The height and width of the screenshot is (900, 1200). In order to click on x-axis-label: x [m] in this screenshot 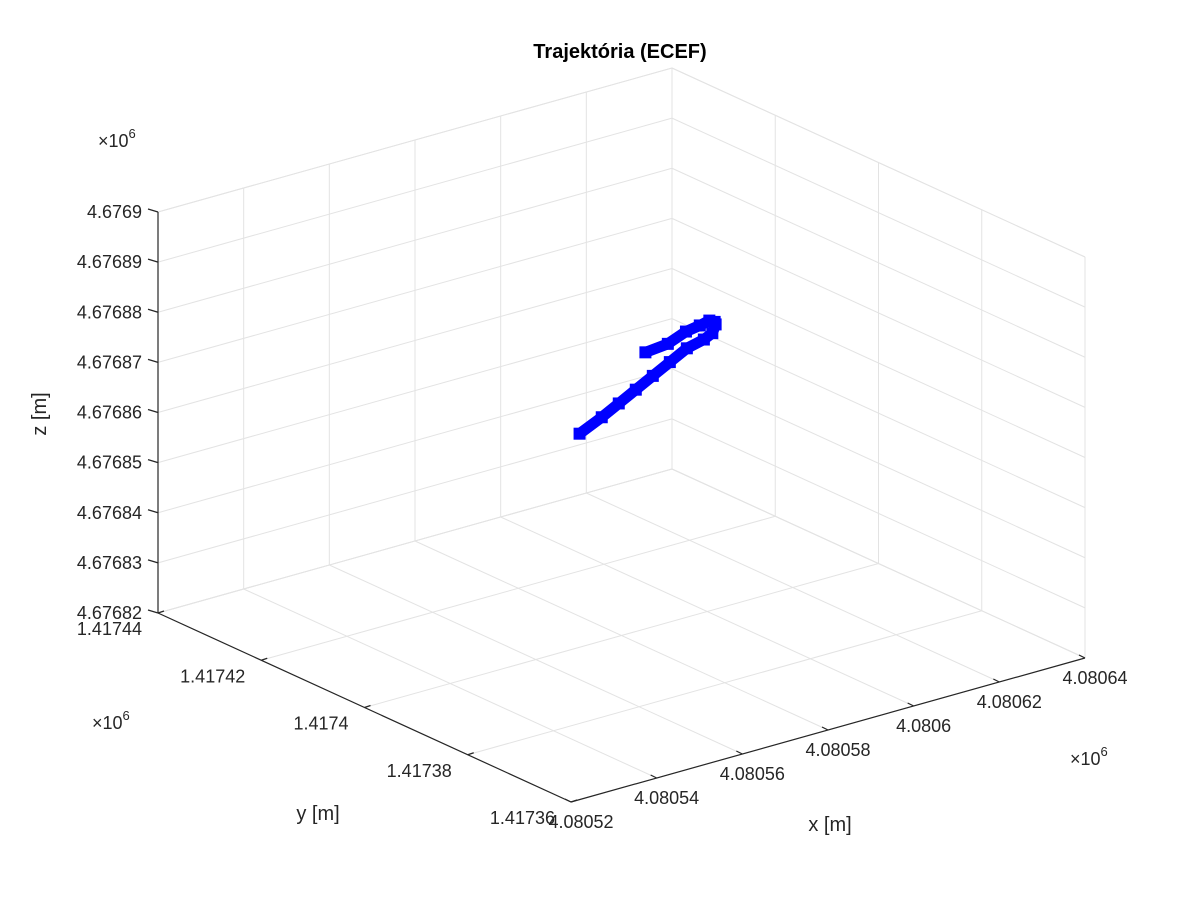, I will do `click(829, 825)`.